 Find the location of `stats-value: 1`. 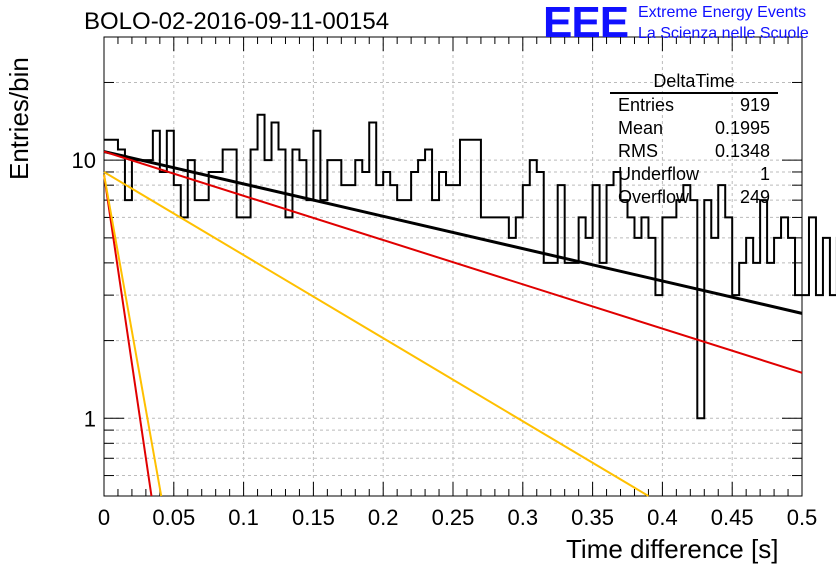

stats-value: 1 is located at coordinates (764, 174).